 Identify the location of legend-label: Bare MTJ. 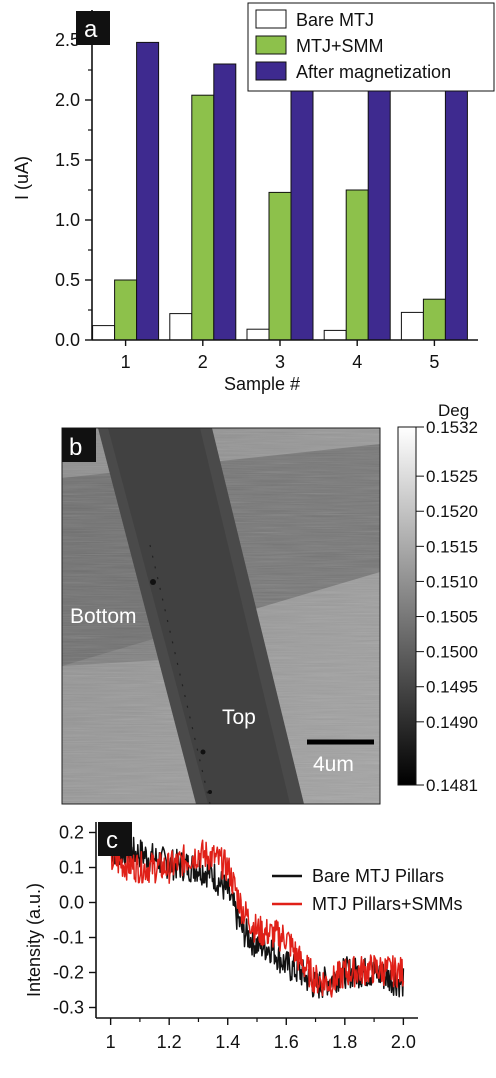
(335, 20).